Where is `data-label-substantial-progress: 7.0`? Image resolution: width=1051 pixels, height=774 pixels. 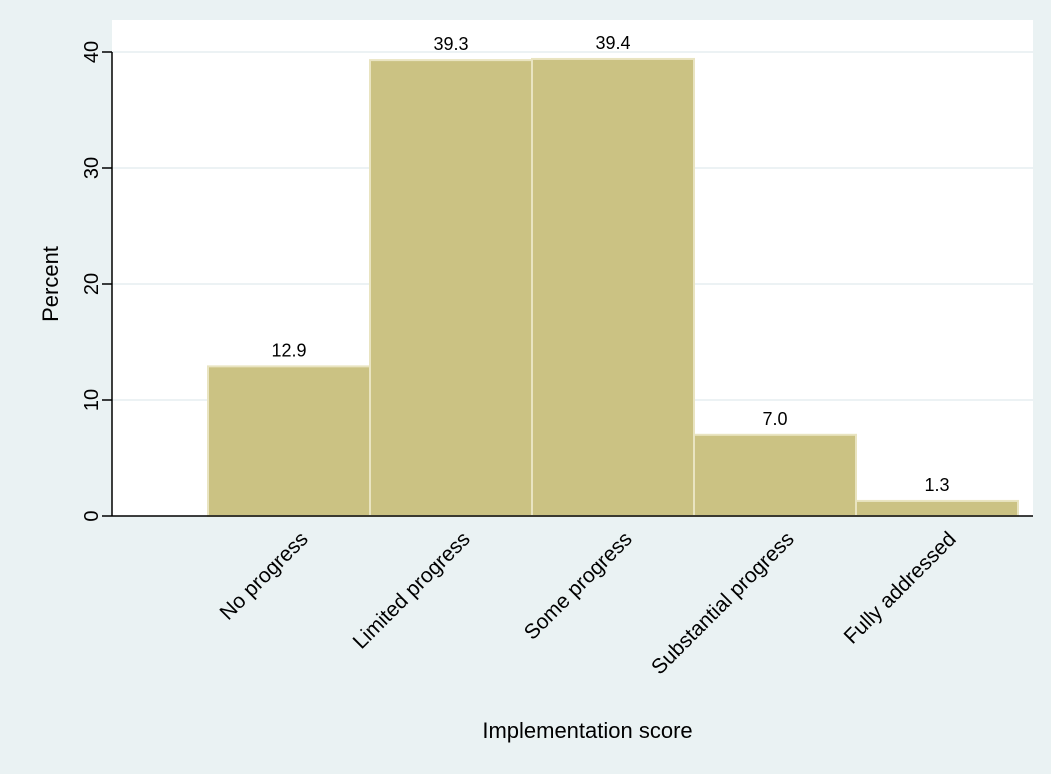 data-label-substantial-progress: 7.0 is located at coordinates (774, 419).